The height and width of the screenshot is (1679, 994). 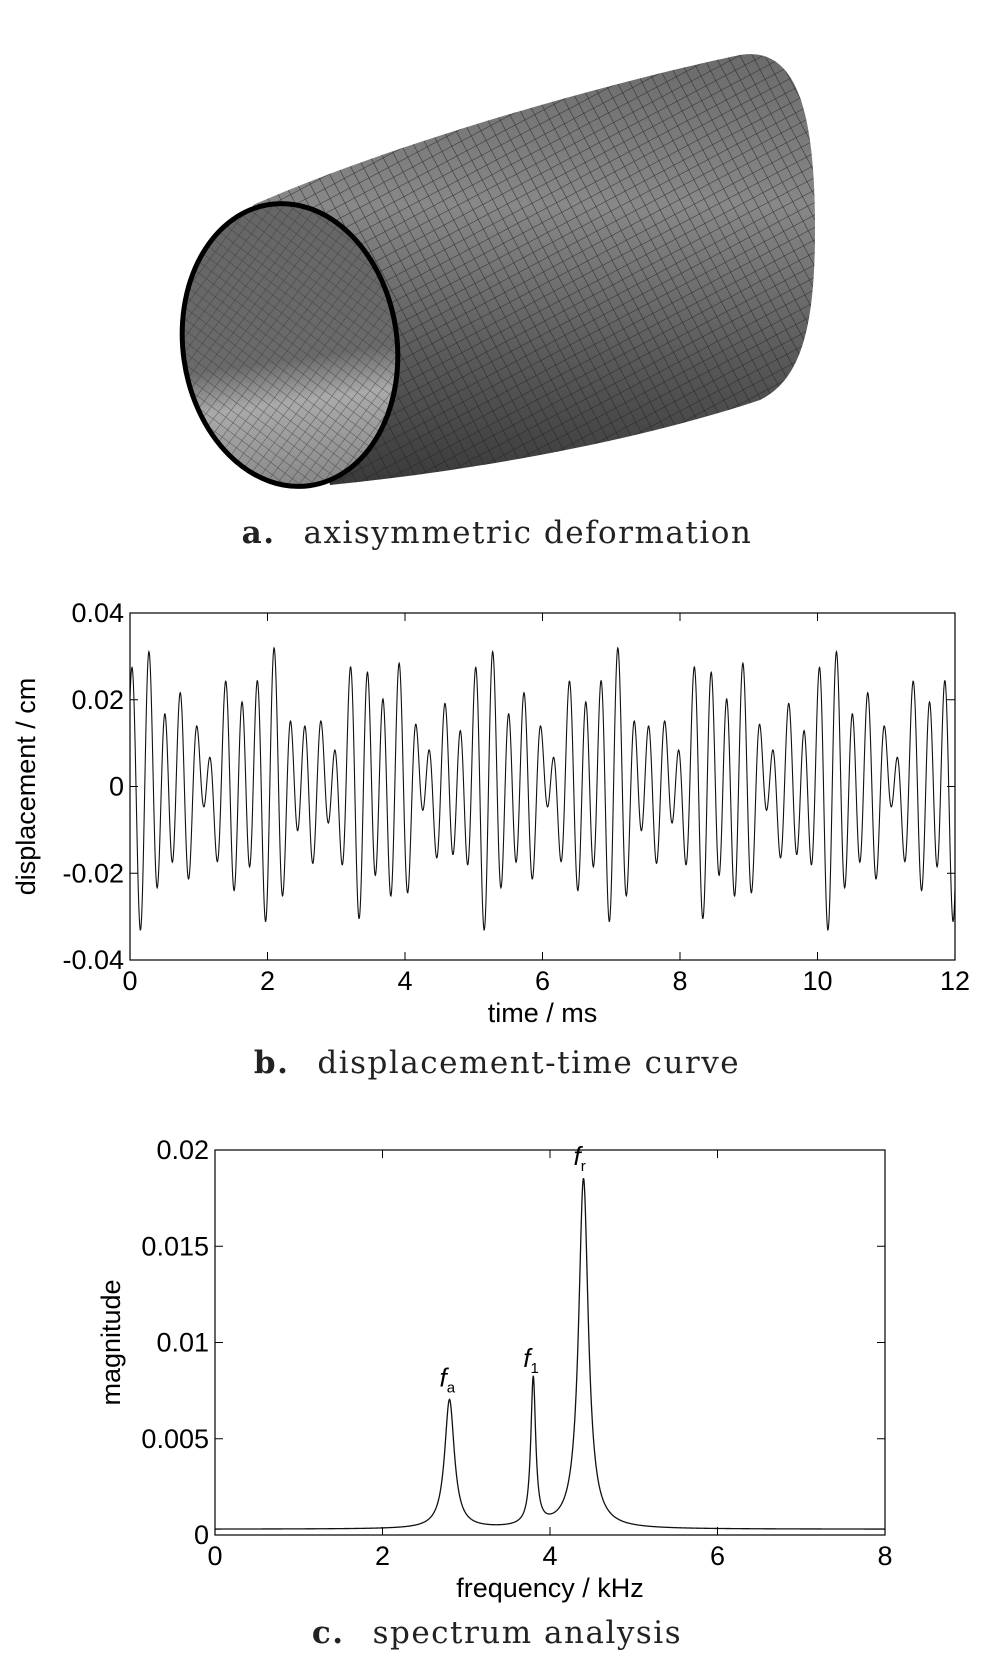 What do you see at coordinates (451, 1387) in the screenshot?
I see `peak-label-sub-a: a` at bounding box center [451, 1387].